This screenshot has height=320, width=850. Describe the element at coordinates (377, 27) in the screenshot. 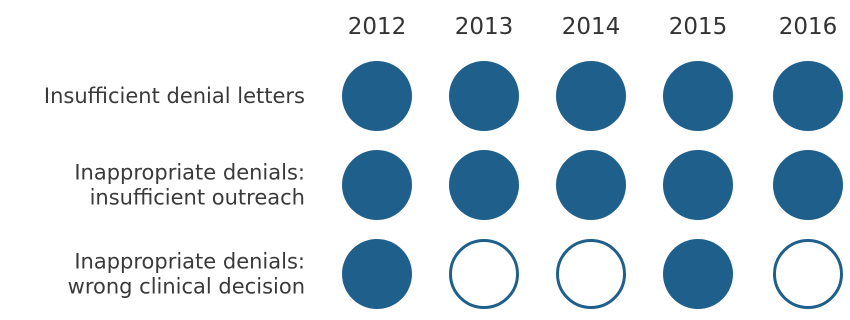

I see `year-label-2012: 2012` at that location.